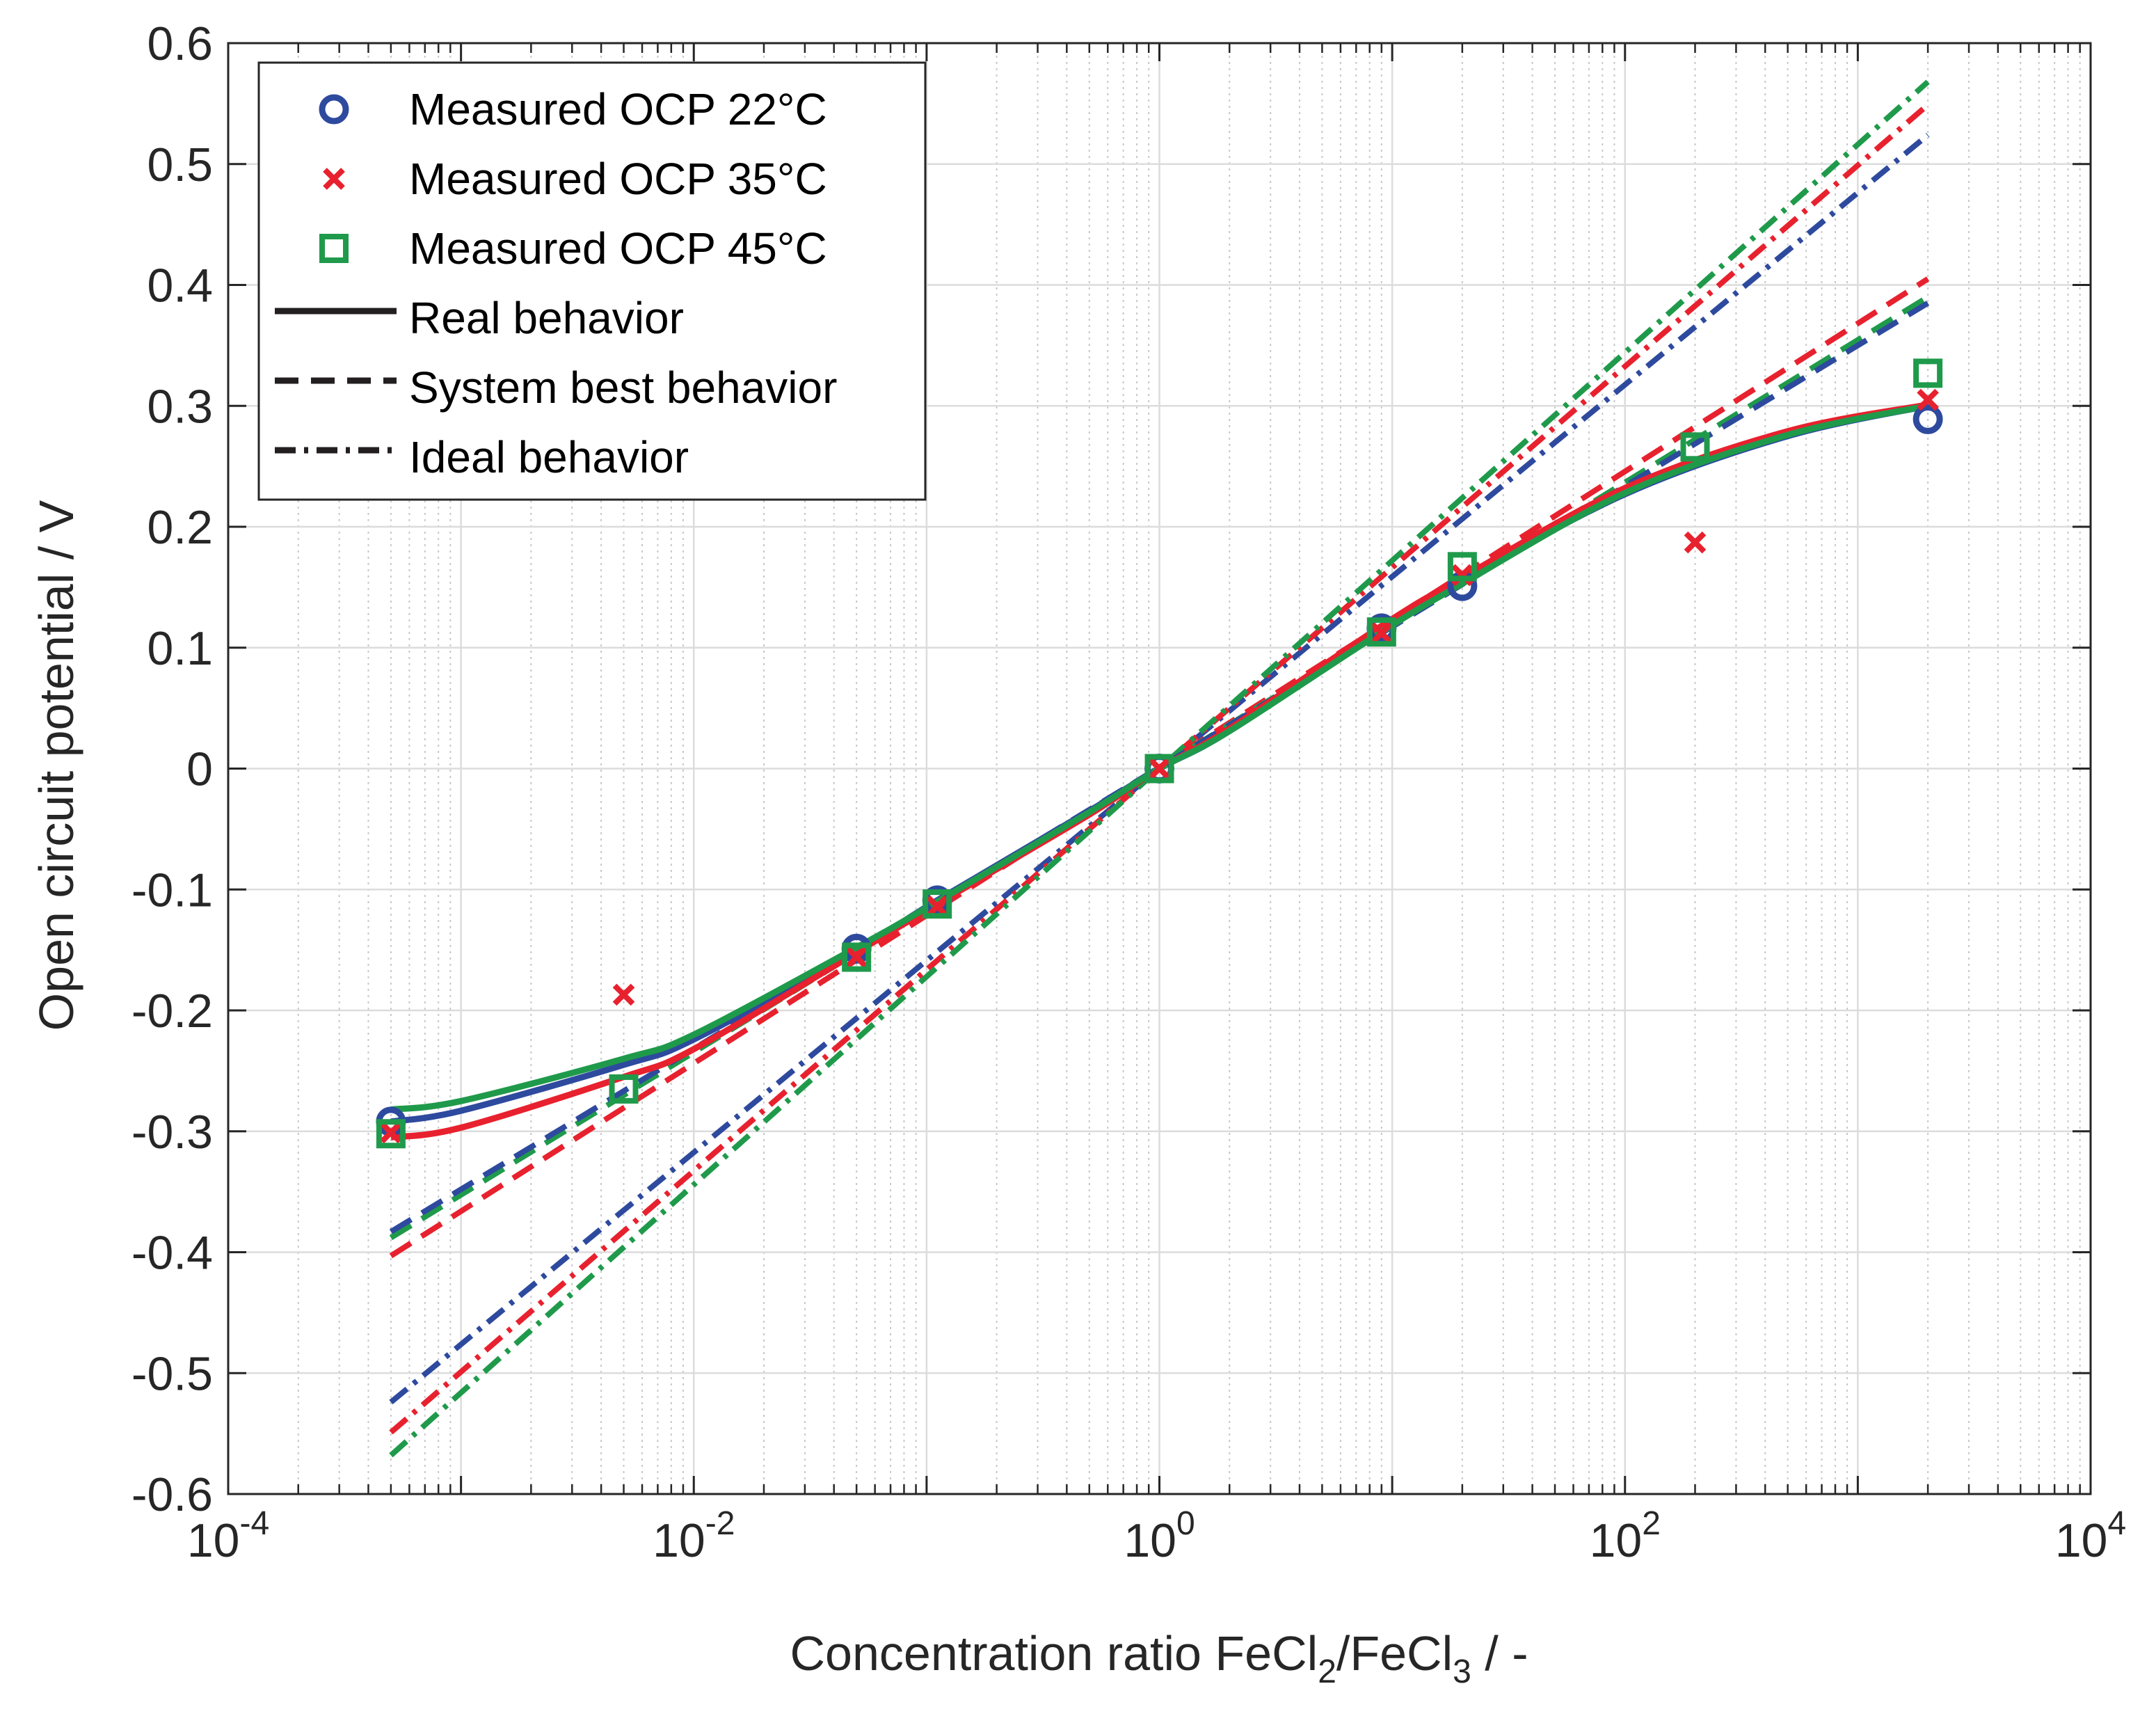 The image size is (2156, 1716). Describe the element at coordinates (1625, 1536) in the screenshot. I see `x-tick-label: 10²` at that location.